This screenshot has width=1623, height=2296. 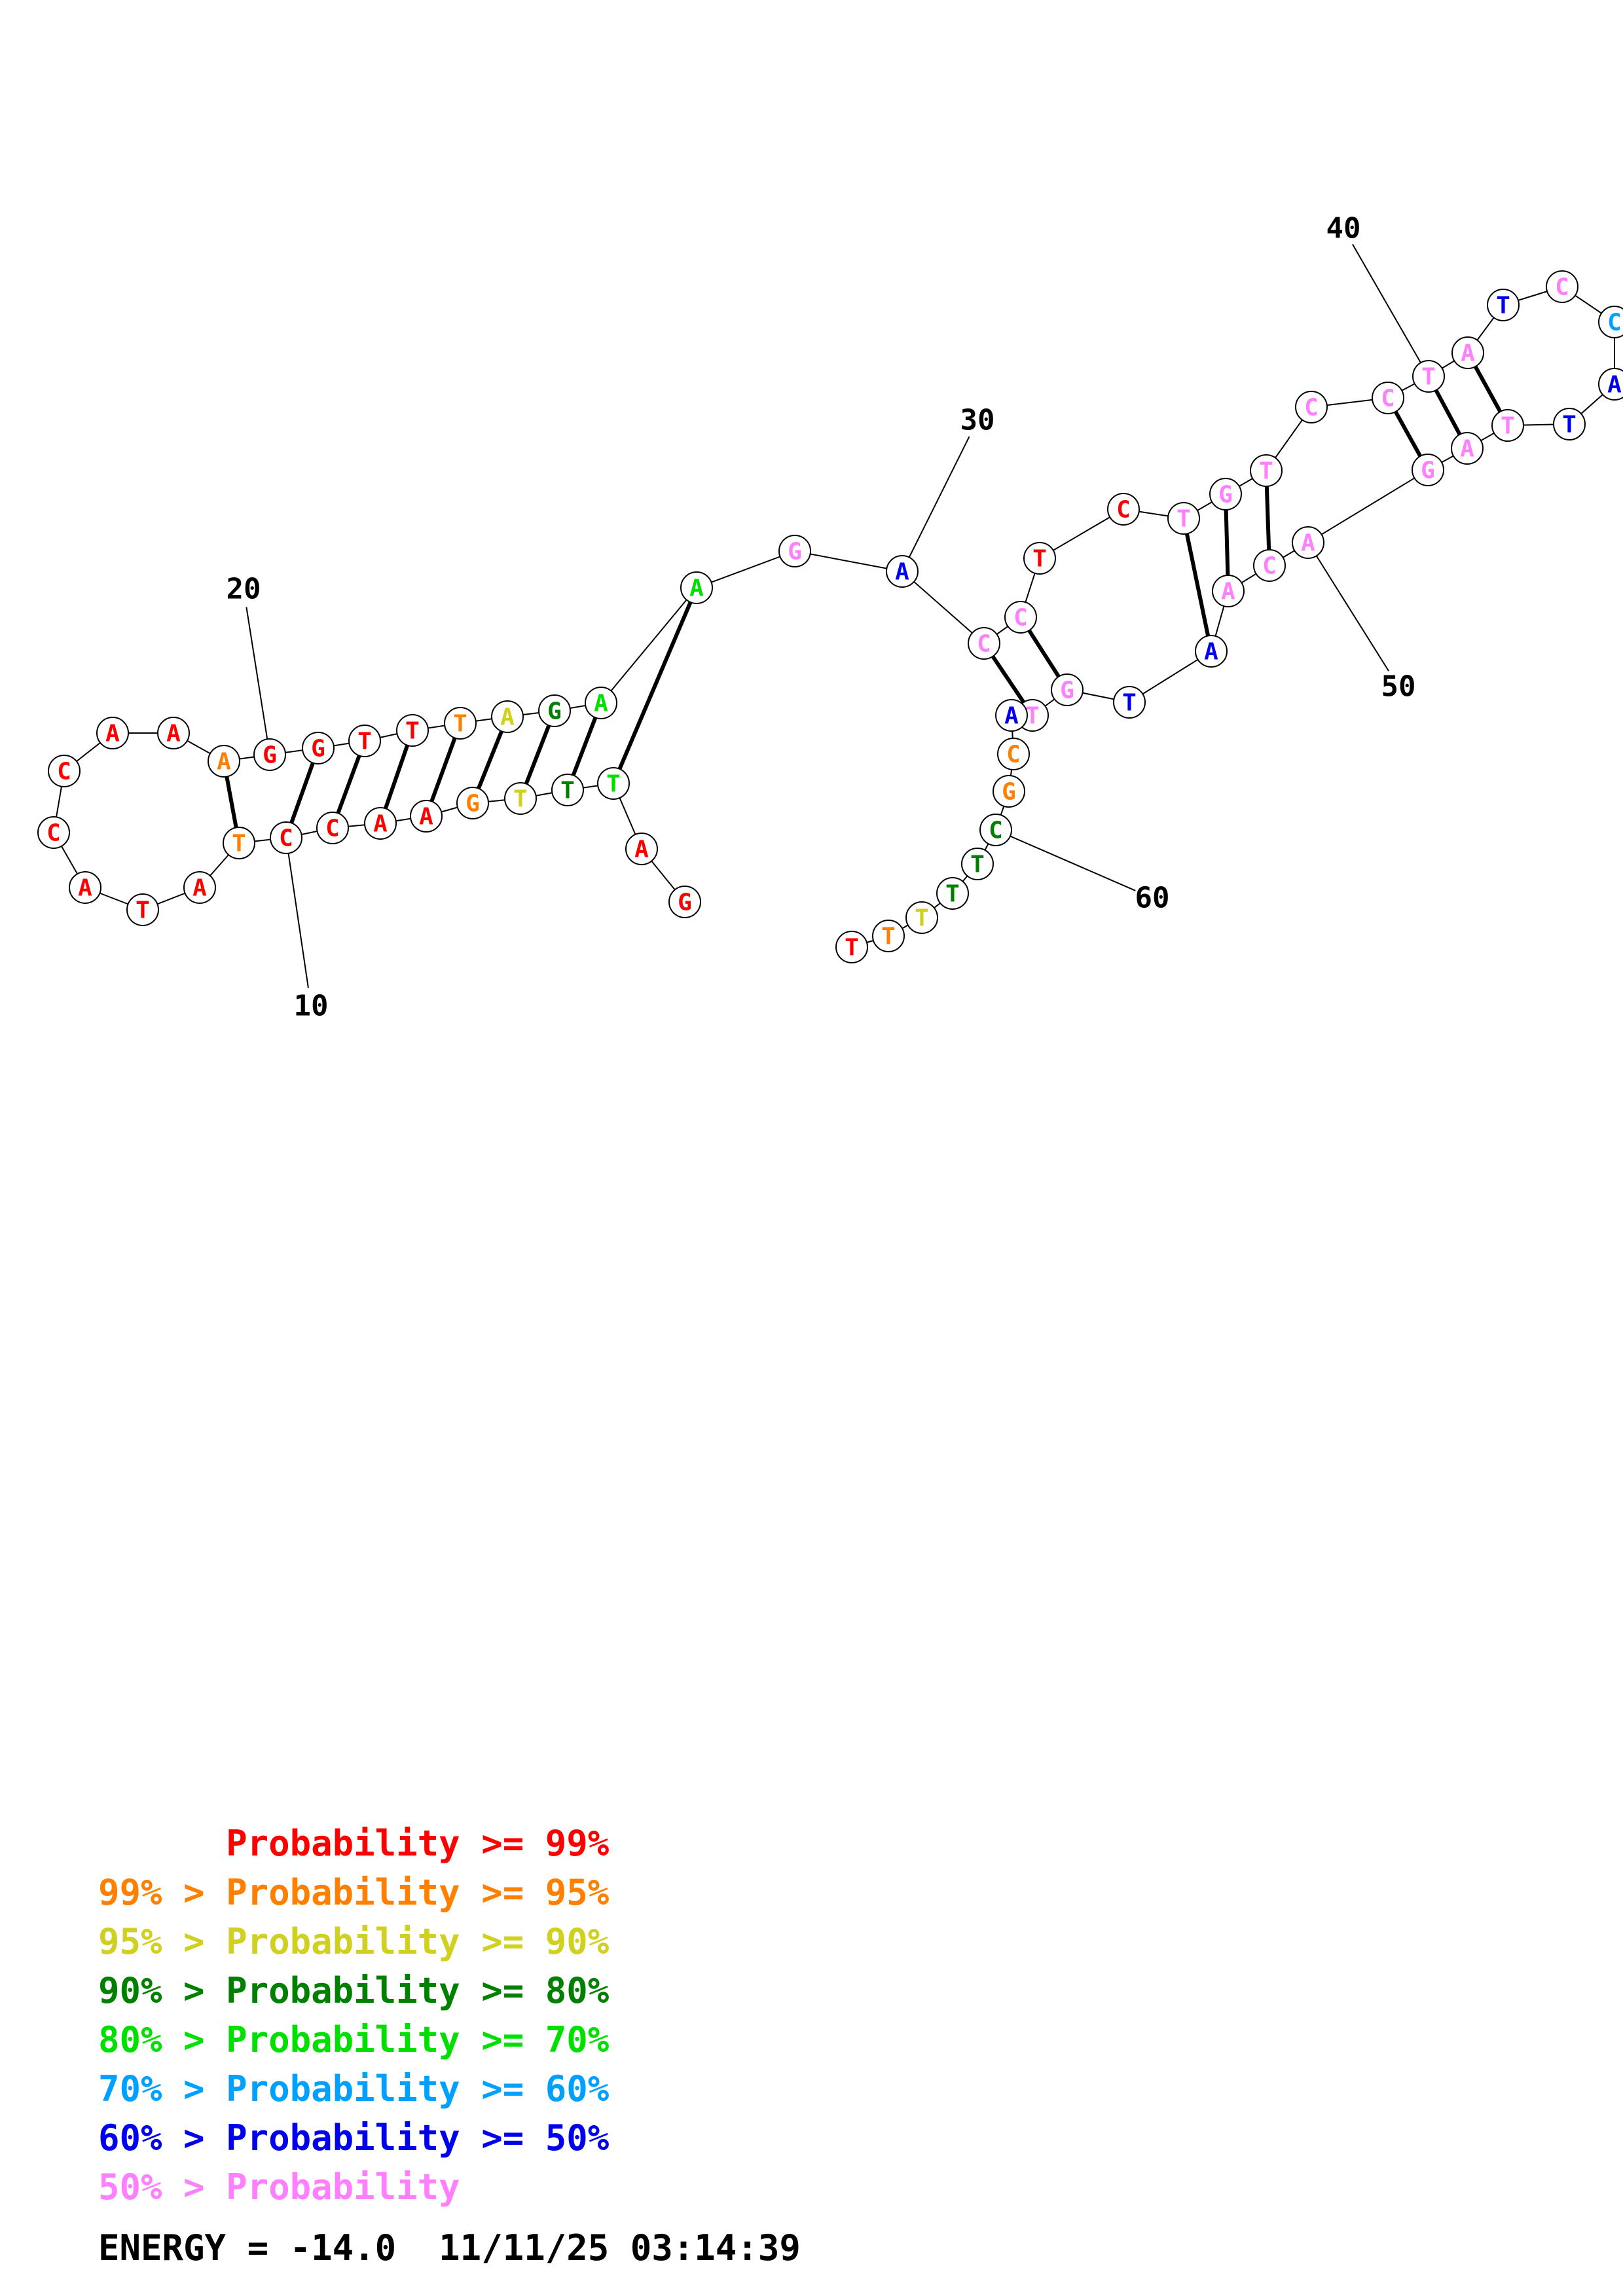 I want to click on legend-entry-p80: 90% > Probability >= 80%, so click(x=354, y=1990).